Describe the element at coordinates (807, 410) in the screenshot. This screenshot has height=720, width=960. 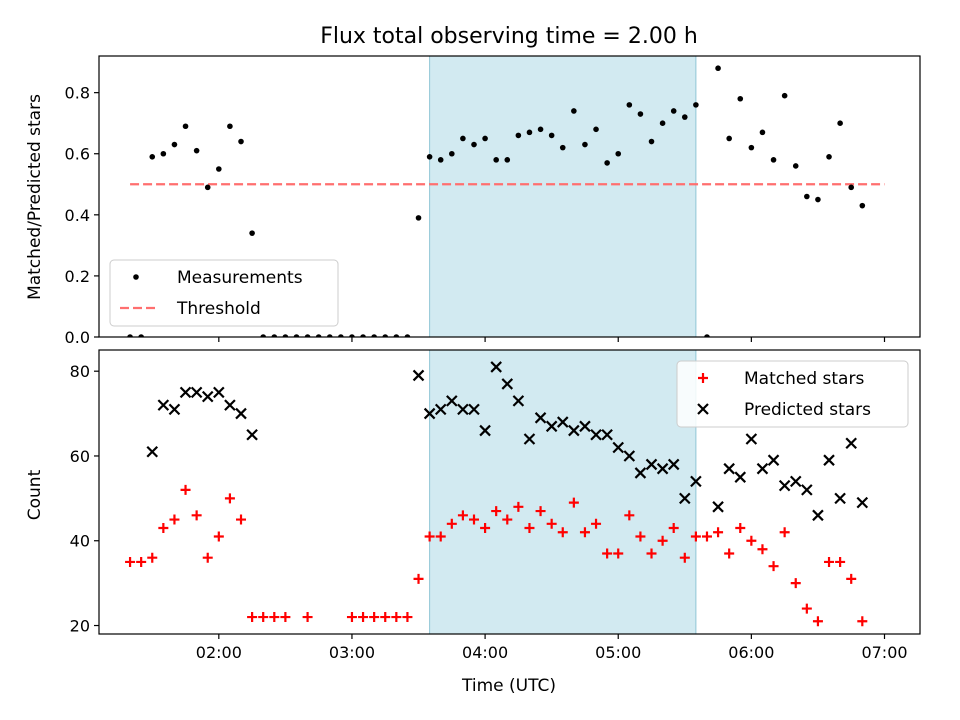
I see `legend-label: Predicted stars` at that location.